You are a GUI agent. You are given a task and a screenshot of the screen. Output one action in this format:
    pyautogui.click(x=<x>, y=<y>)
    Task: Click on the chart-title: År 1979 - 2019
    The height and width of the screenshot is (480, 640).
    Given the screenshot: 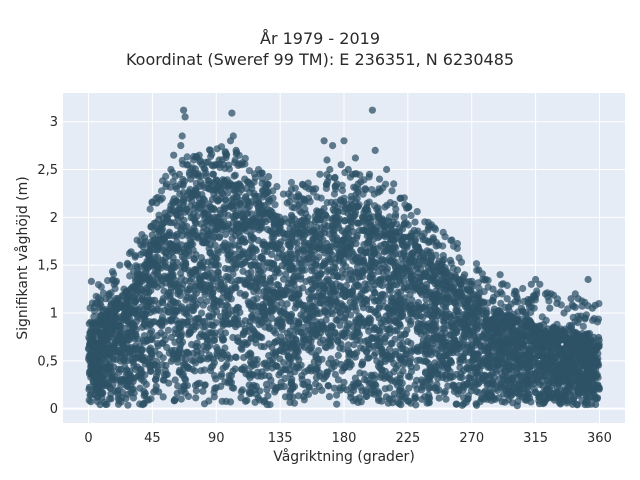 What is the action you would take?
    pyautogui.click(x=320, y=38)
    